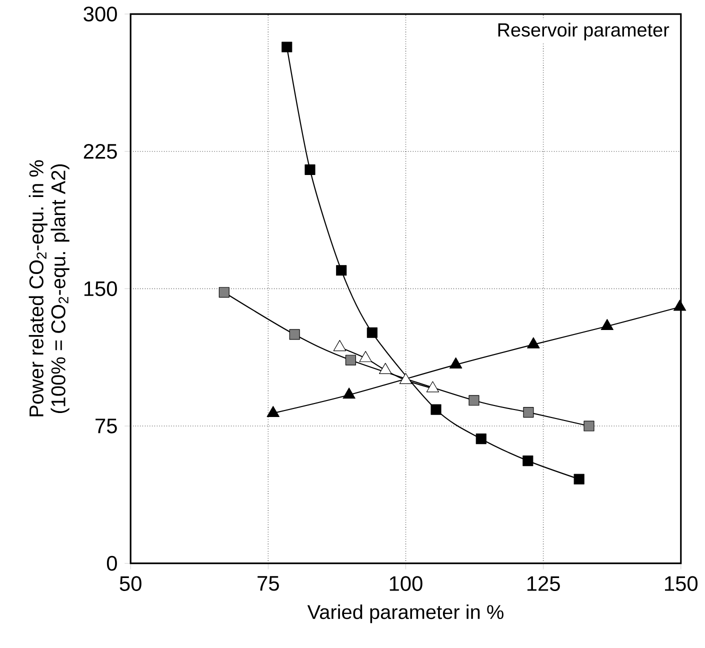  I want to click on x-axis-title: Varied parameter in %, so click(405, 614).